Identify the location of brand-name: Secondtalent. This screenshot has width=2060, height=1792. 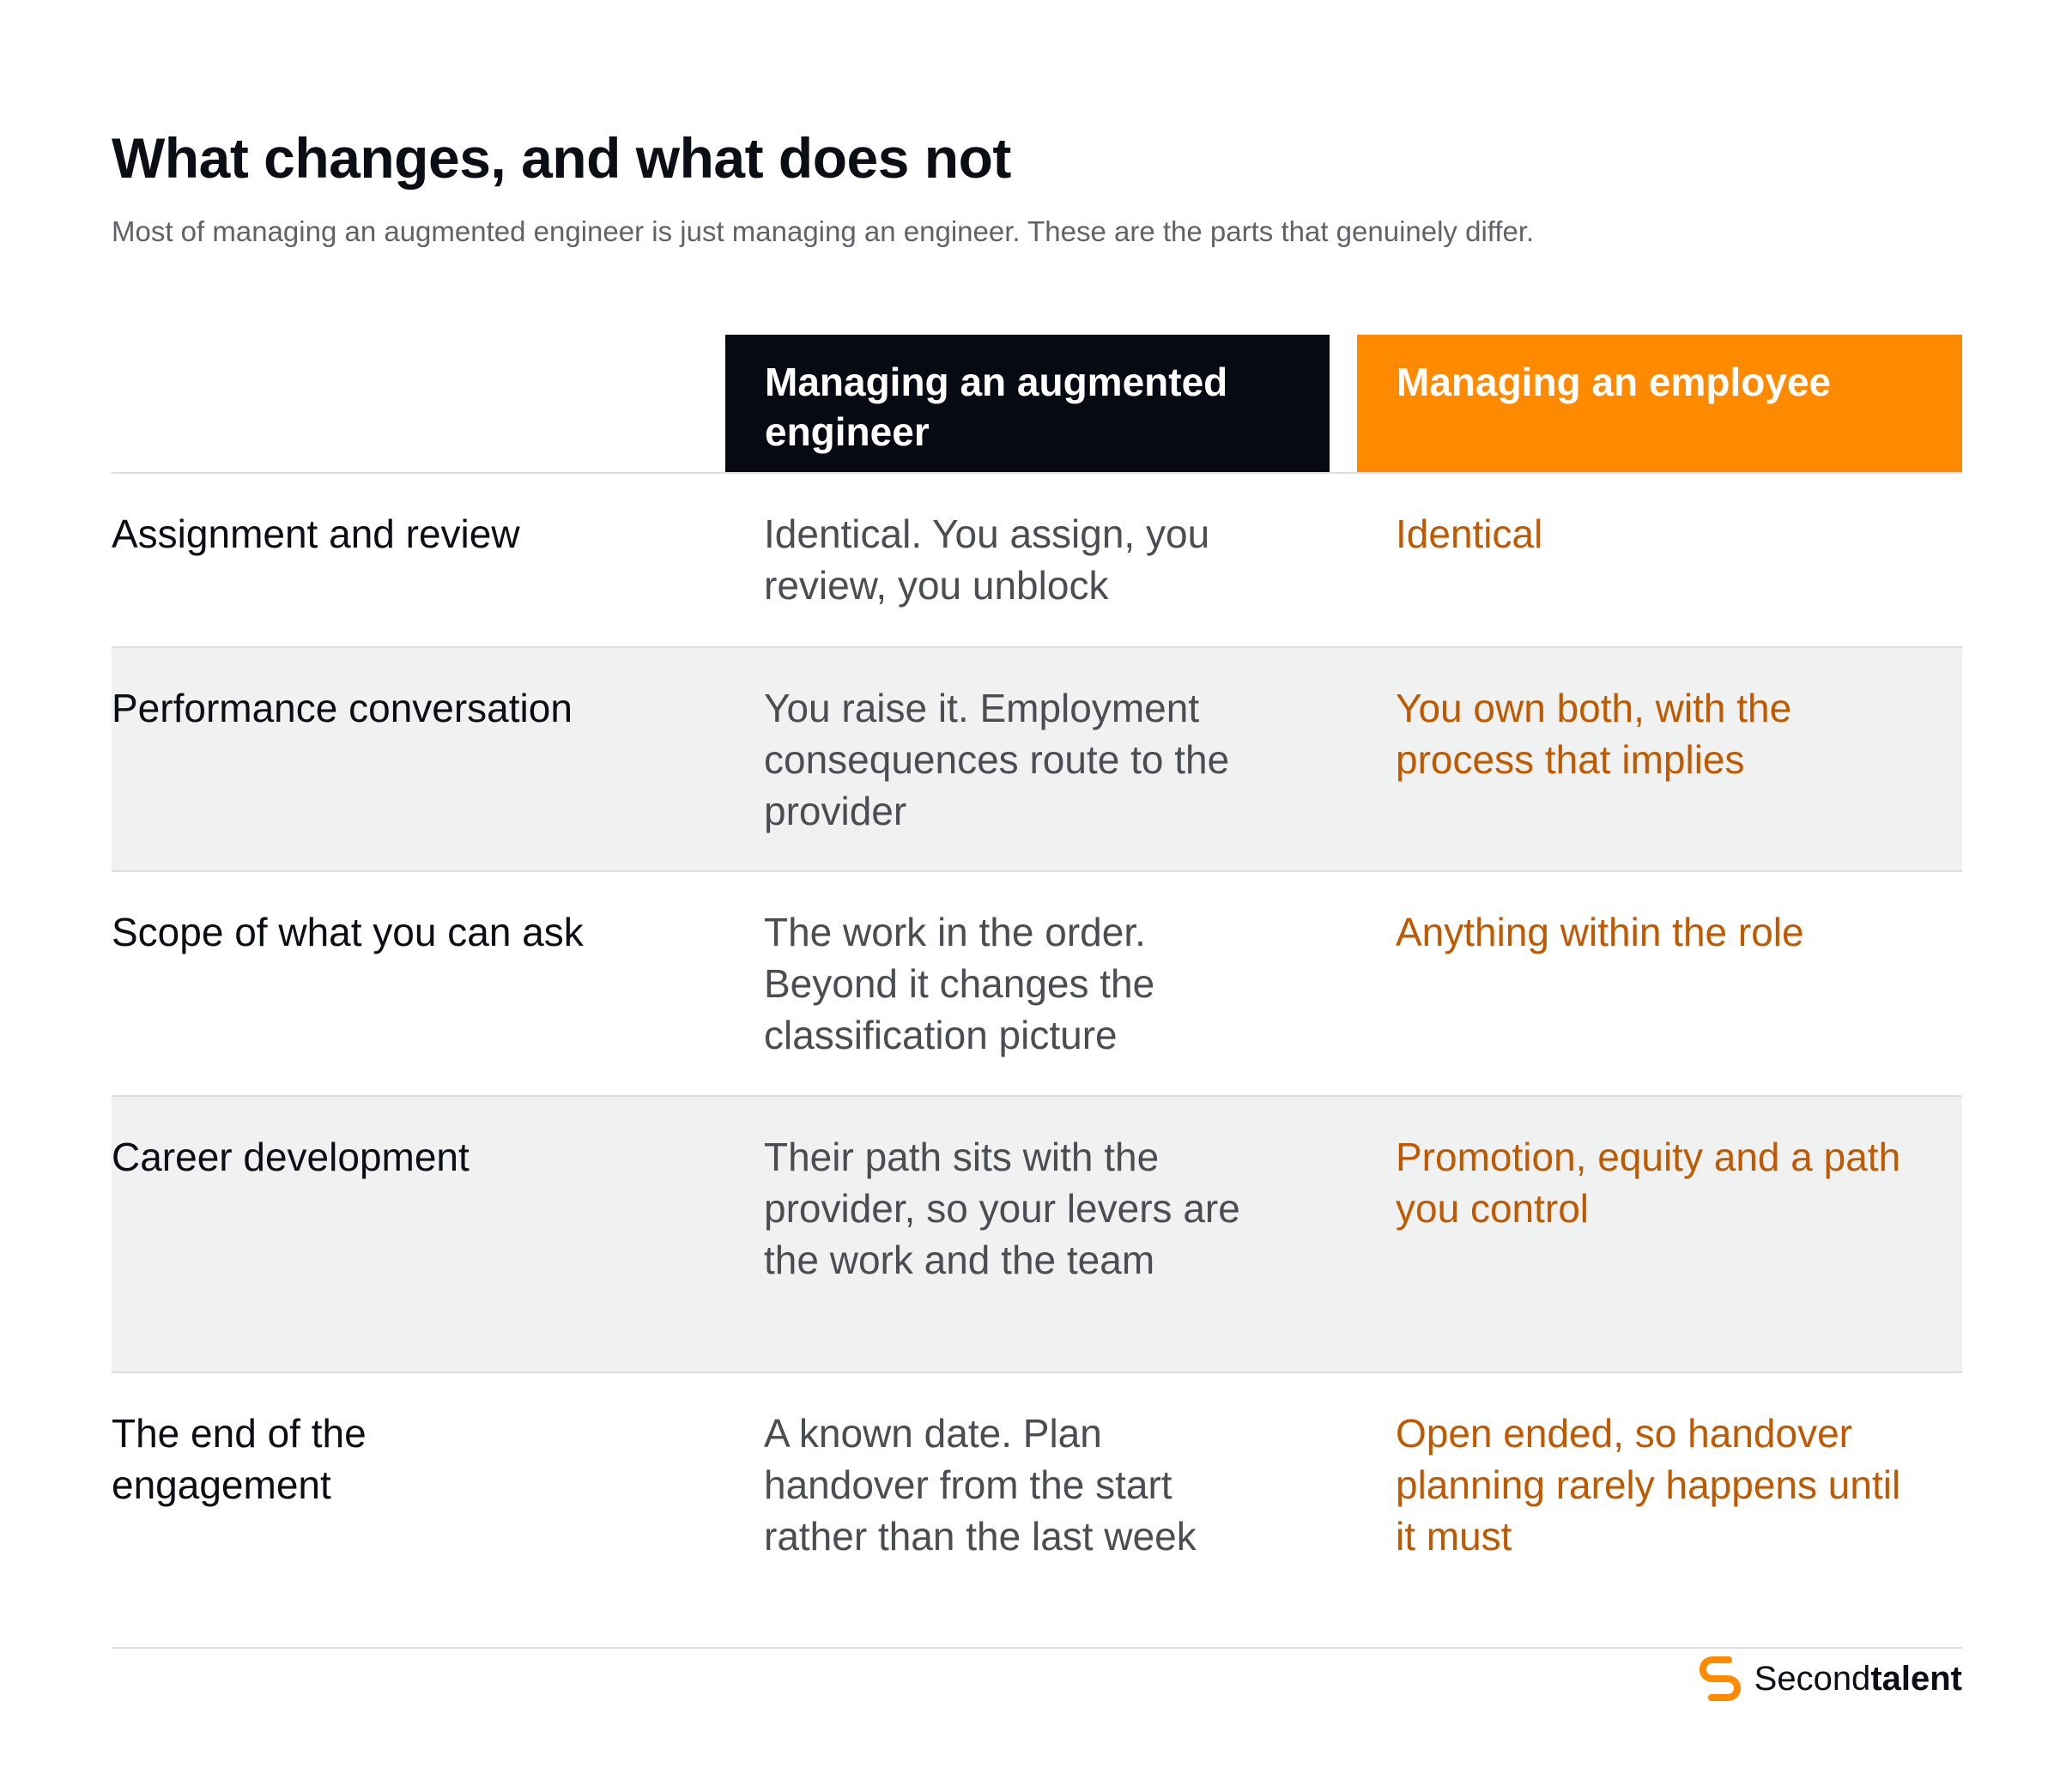
(1858, 1679).